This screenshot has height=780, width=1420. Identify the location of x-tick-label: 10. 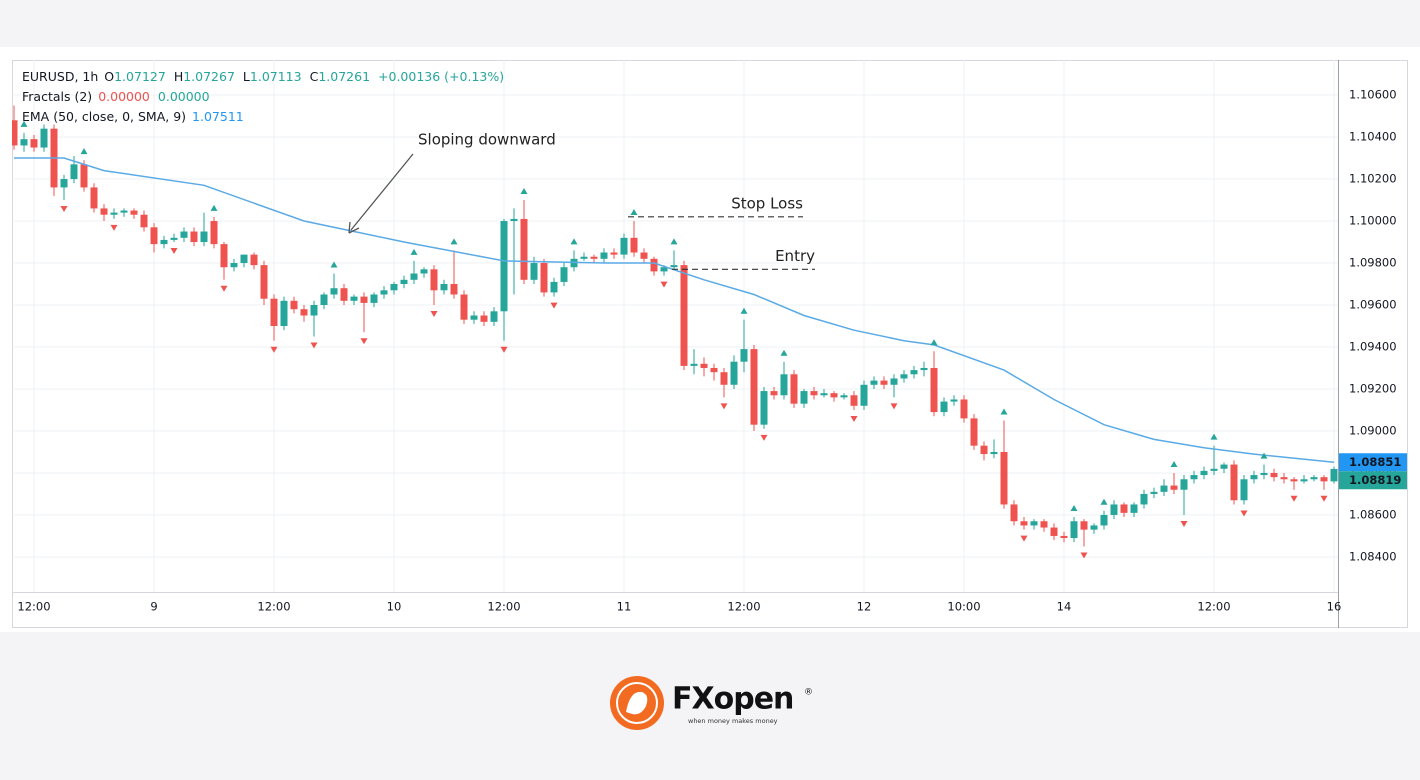
(394, 607).